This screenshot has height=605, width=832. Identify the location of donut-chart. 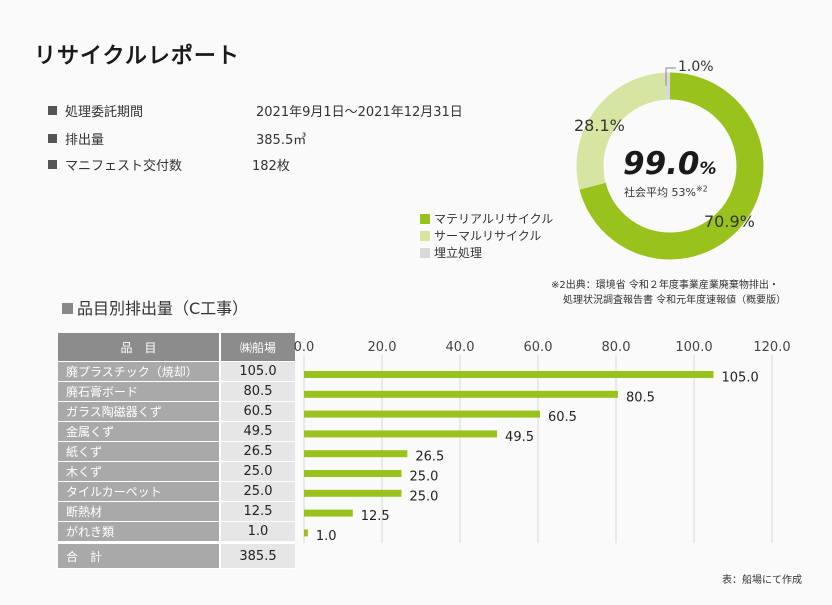
(670, 163).